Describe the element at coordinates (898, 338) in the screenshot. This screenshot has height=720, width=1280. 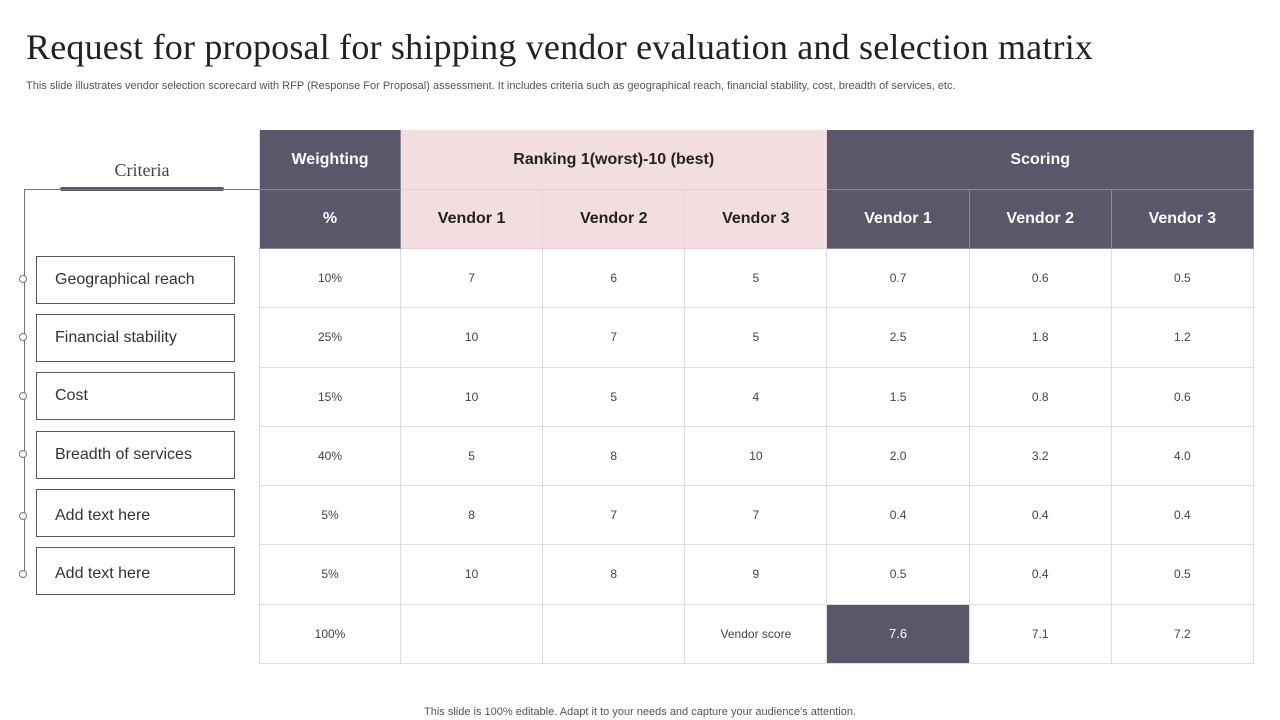
I see `table-cell-score: 2.5` at that location.